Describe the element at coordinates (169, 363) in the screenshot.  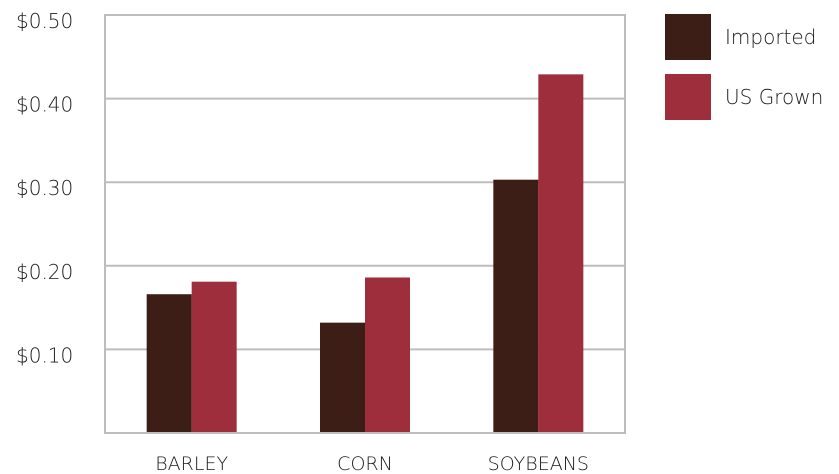
I see `bar-barley-imported` at that location.